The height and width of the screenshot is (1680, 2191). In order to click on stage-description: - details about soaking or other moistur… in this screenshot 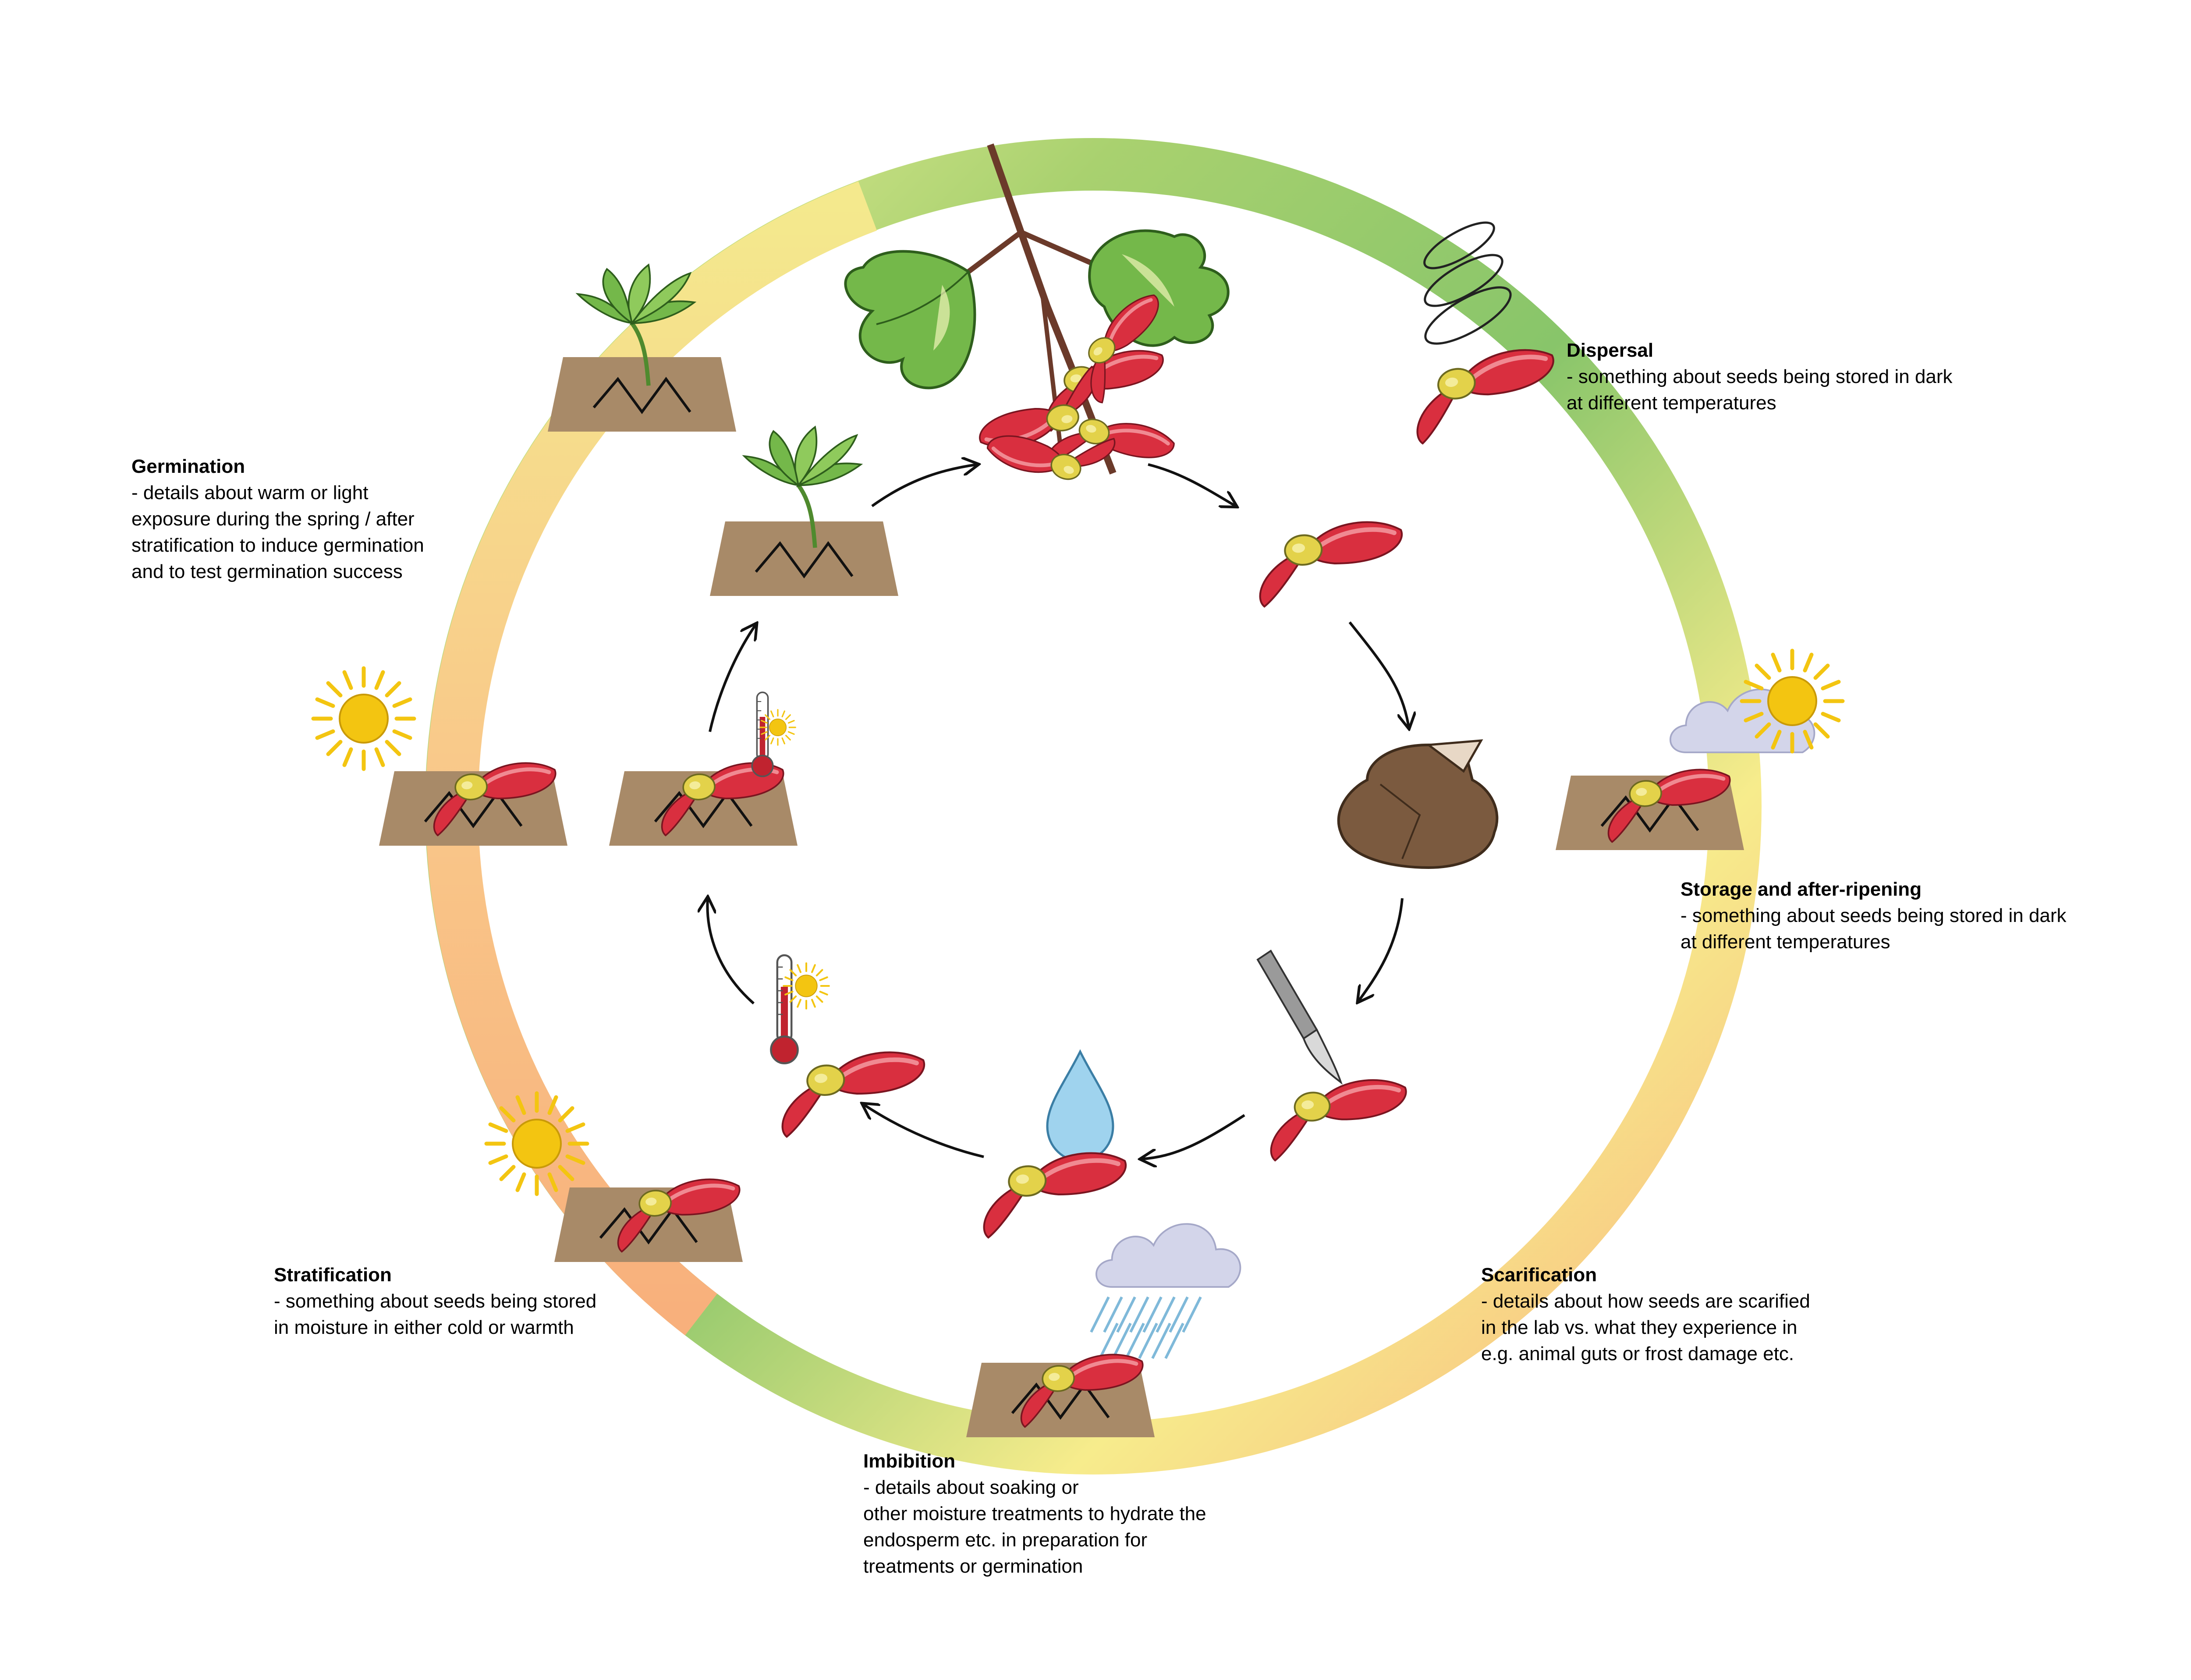, I will do `click(1034, 1527)`.